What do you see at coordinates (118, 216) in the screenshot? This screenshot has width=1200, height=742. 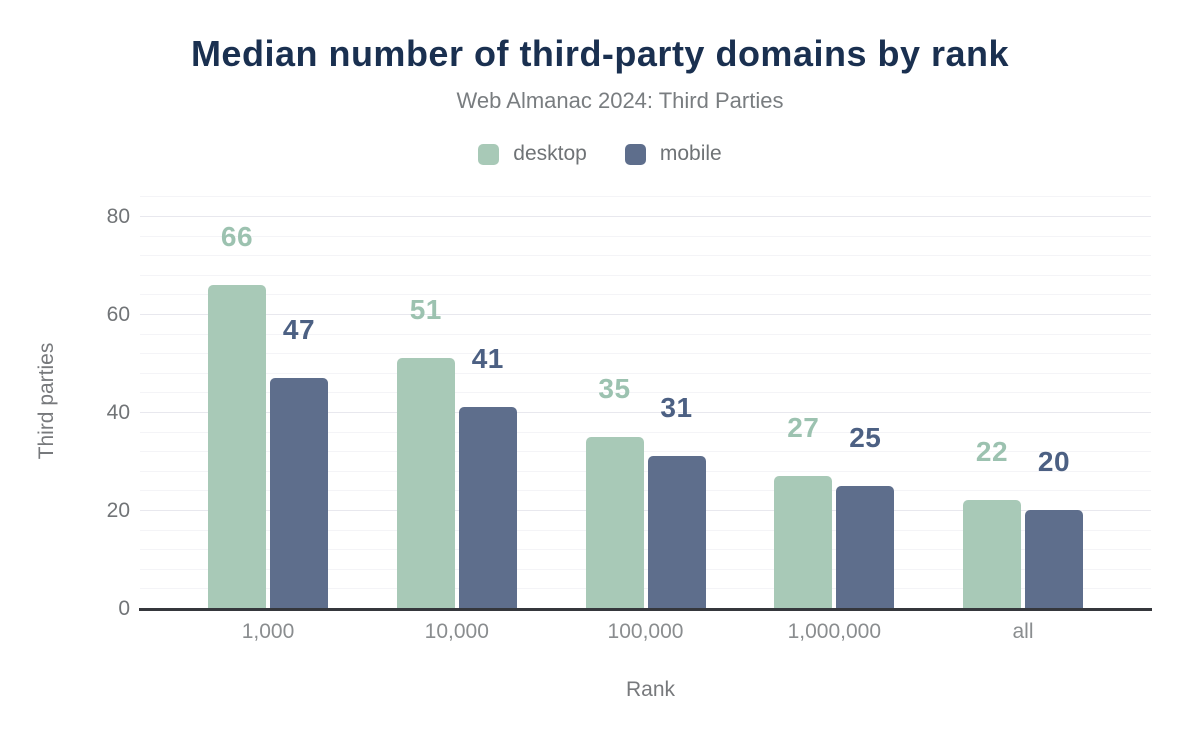 I see `y-tick-label: 80` at bounding box center [118, 216].